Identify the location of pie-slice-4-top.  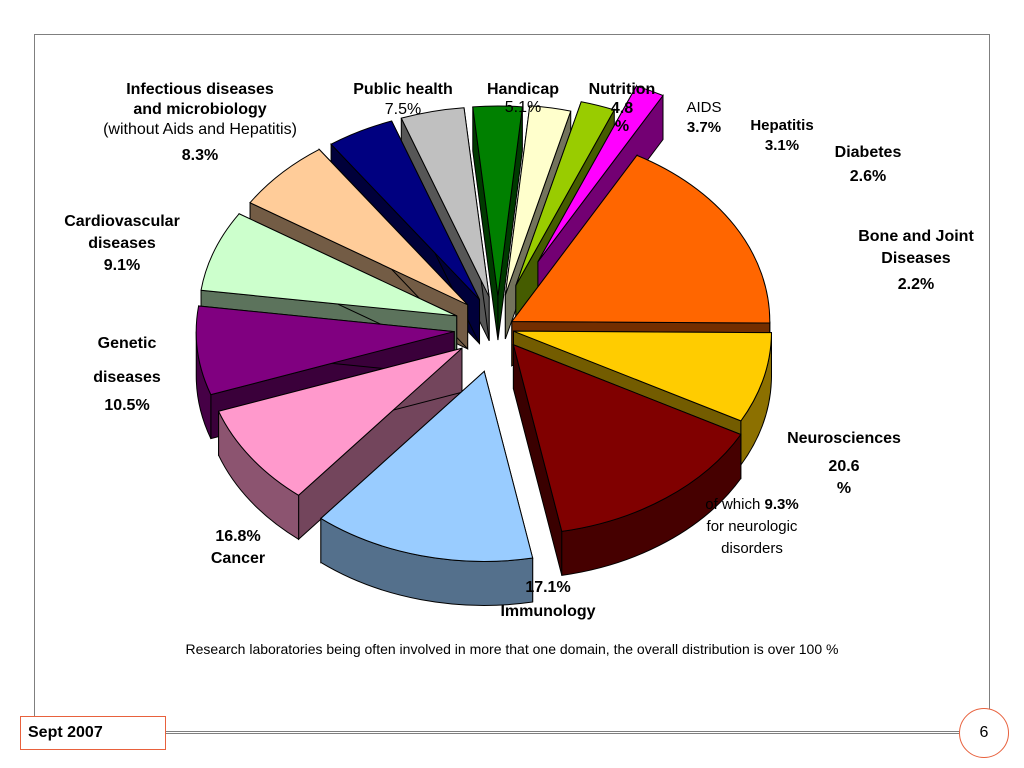
(340, 421).